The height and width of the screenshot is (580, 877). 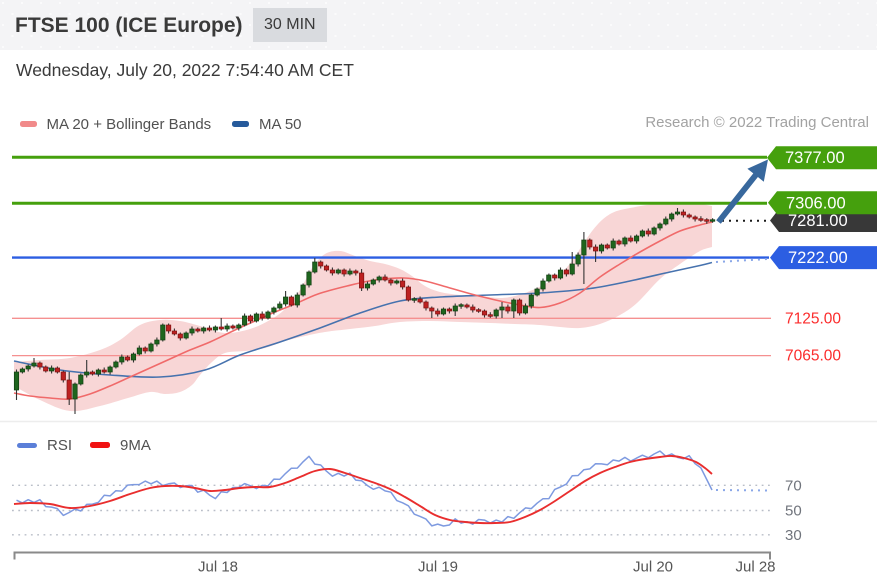 I want to click on svg-text: 7065.00, so click(x=813, y=356).